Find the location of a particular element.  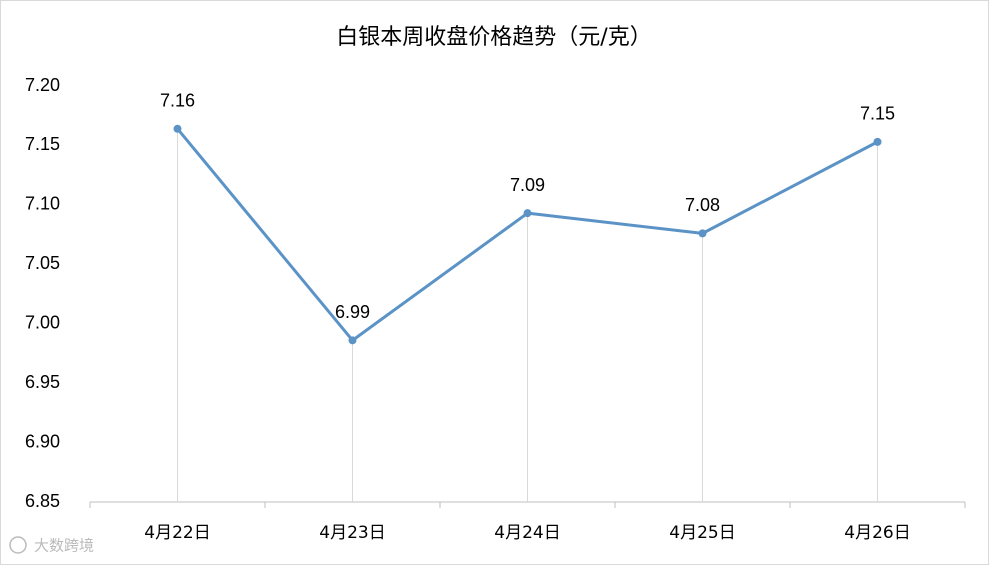

y-tick-label: 7.15 is located at coordinates (42, 144).